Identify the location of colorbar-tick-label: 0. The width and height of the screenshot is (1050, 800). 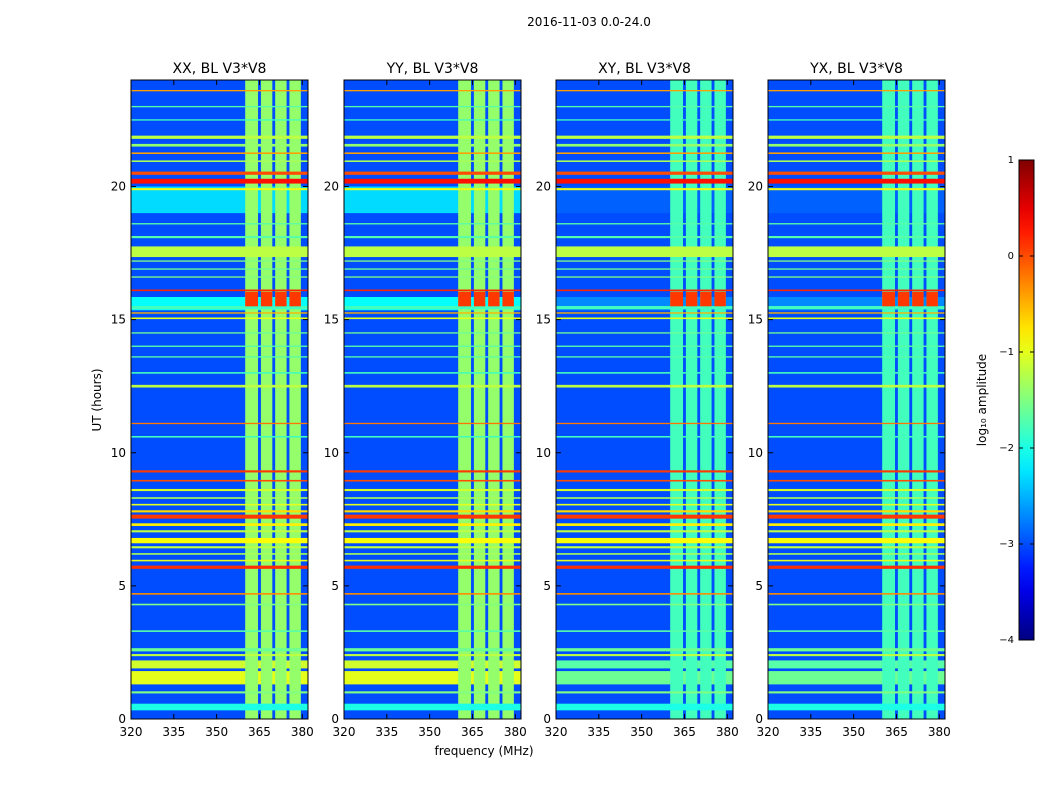
(1011, 256).